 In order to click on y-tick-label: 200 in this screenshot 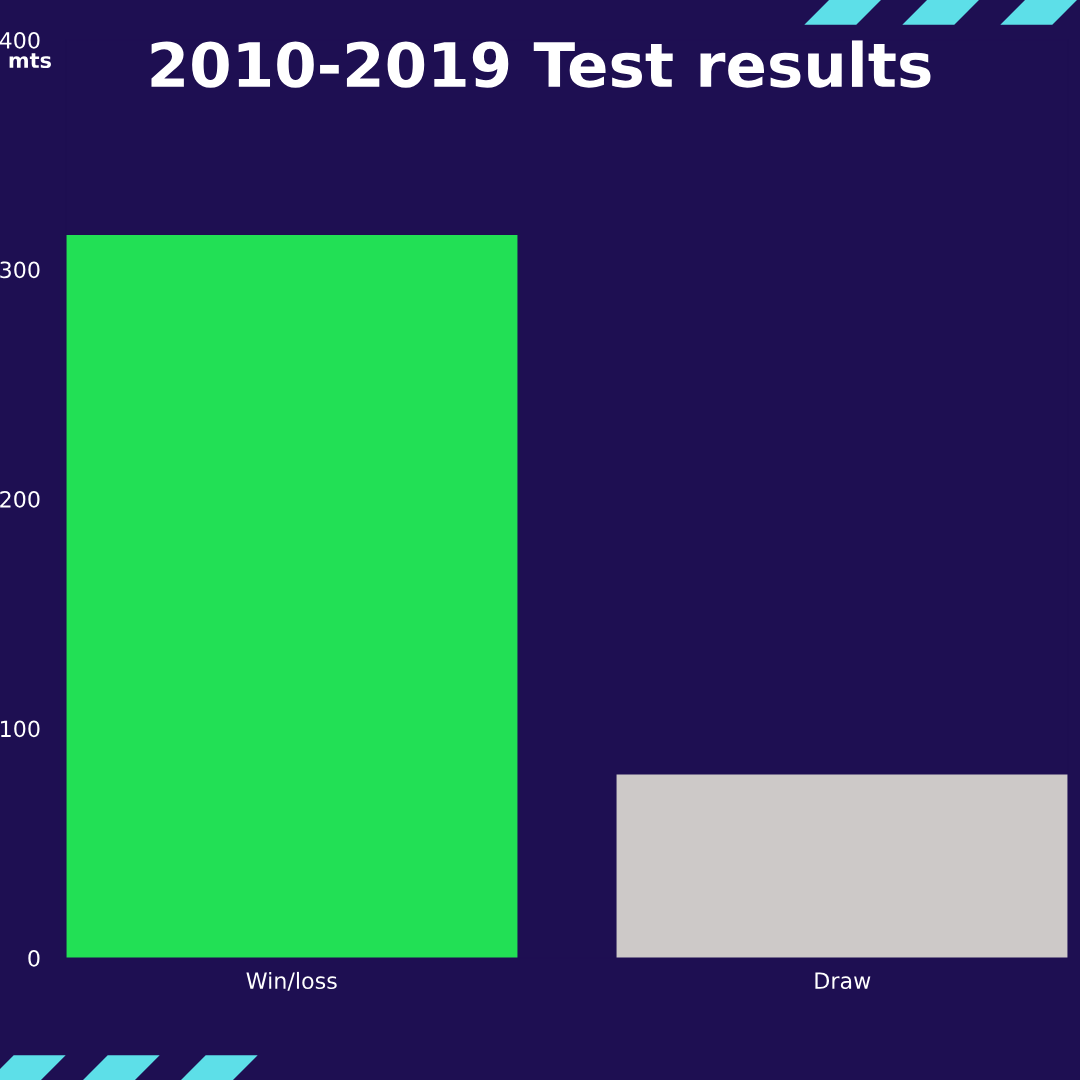, I will do `click(20, 499)`.